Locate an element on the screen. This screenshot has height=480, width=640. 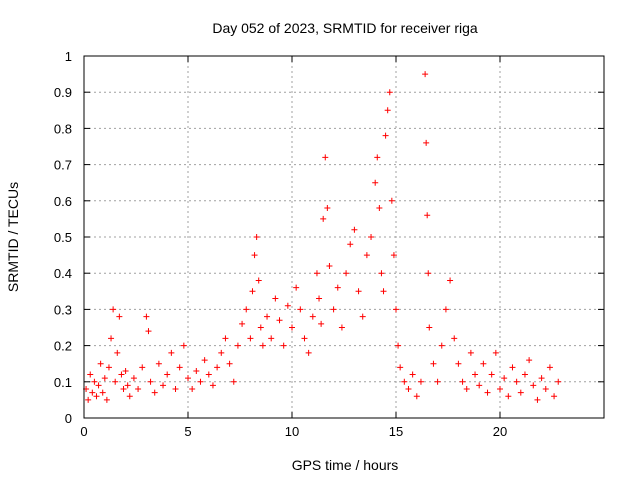
y-tick-label: 0.7 is located at coordinates (63, 165).